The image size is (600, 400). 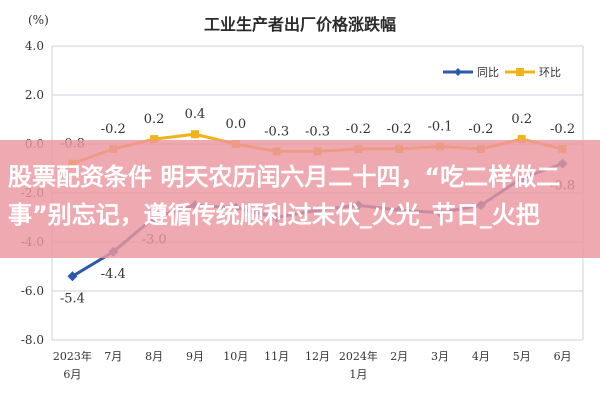 I want to click on legend-mom-label: 环比, so click(x=550, y=72).